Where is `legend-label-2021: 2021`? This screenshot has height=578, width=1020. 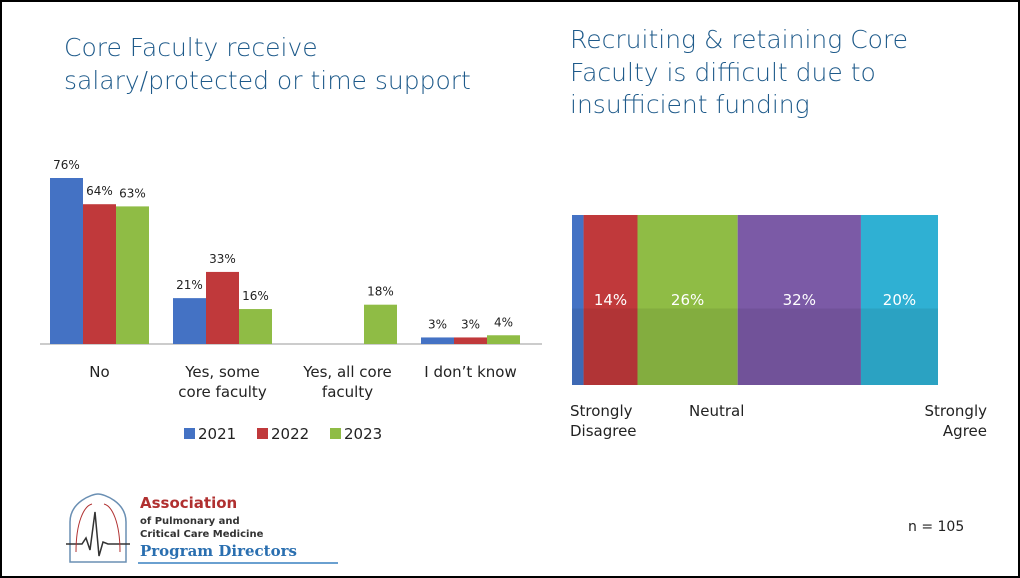
legend-label-2021: 2021 is located at coordinates (217, 434).